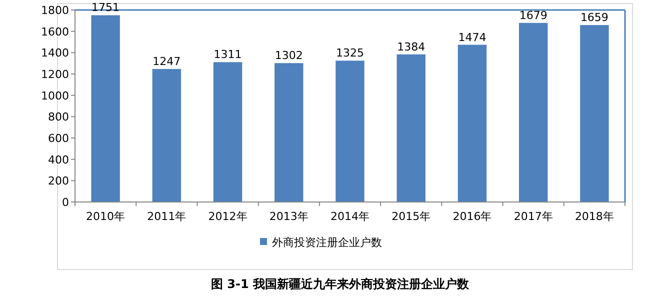  I want to click on data-label: 1659, so click(594, 17).